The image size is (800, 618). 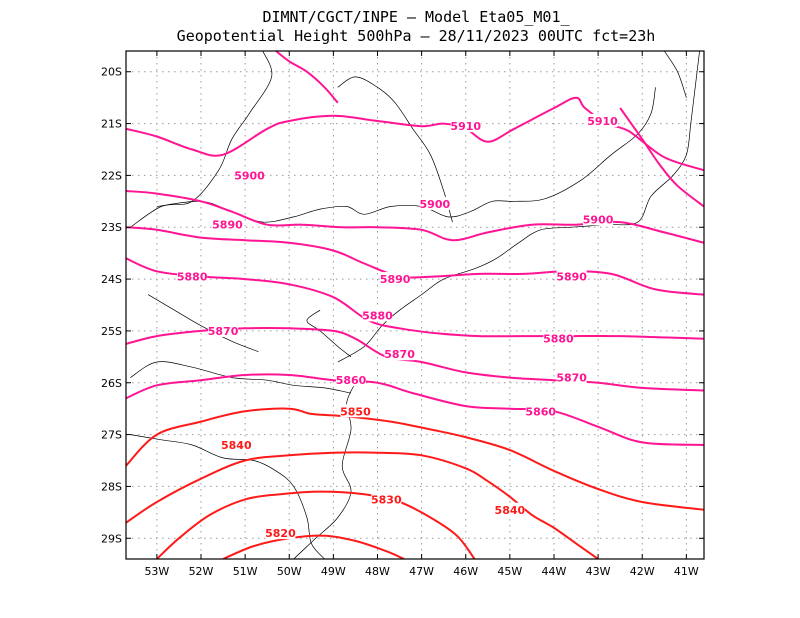 I want to click on y-tick-label: 26S, so click(x=111, y=383).